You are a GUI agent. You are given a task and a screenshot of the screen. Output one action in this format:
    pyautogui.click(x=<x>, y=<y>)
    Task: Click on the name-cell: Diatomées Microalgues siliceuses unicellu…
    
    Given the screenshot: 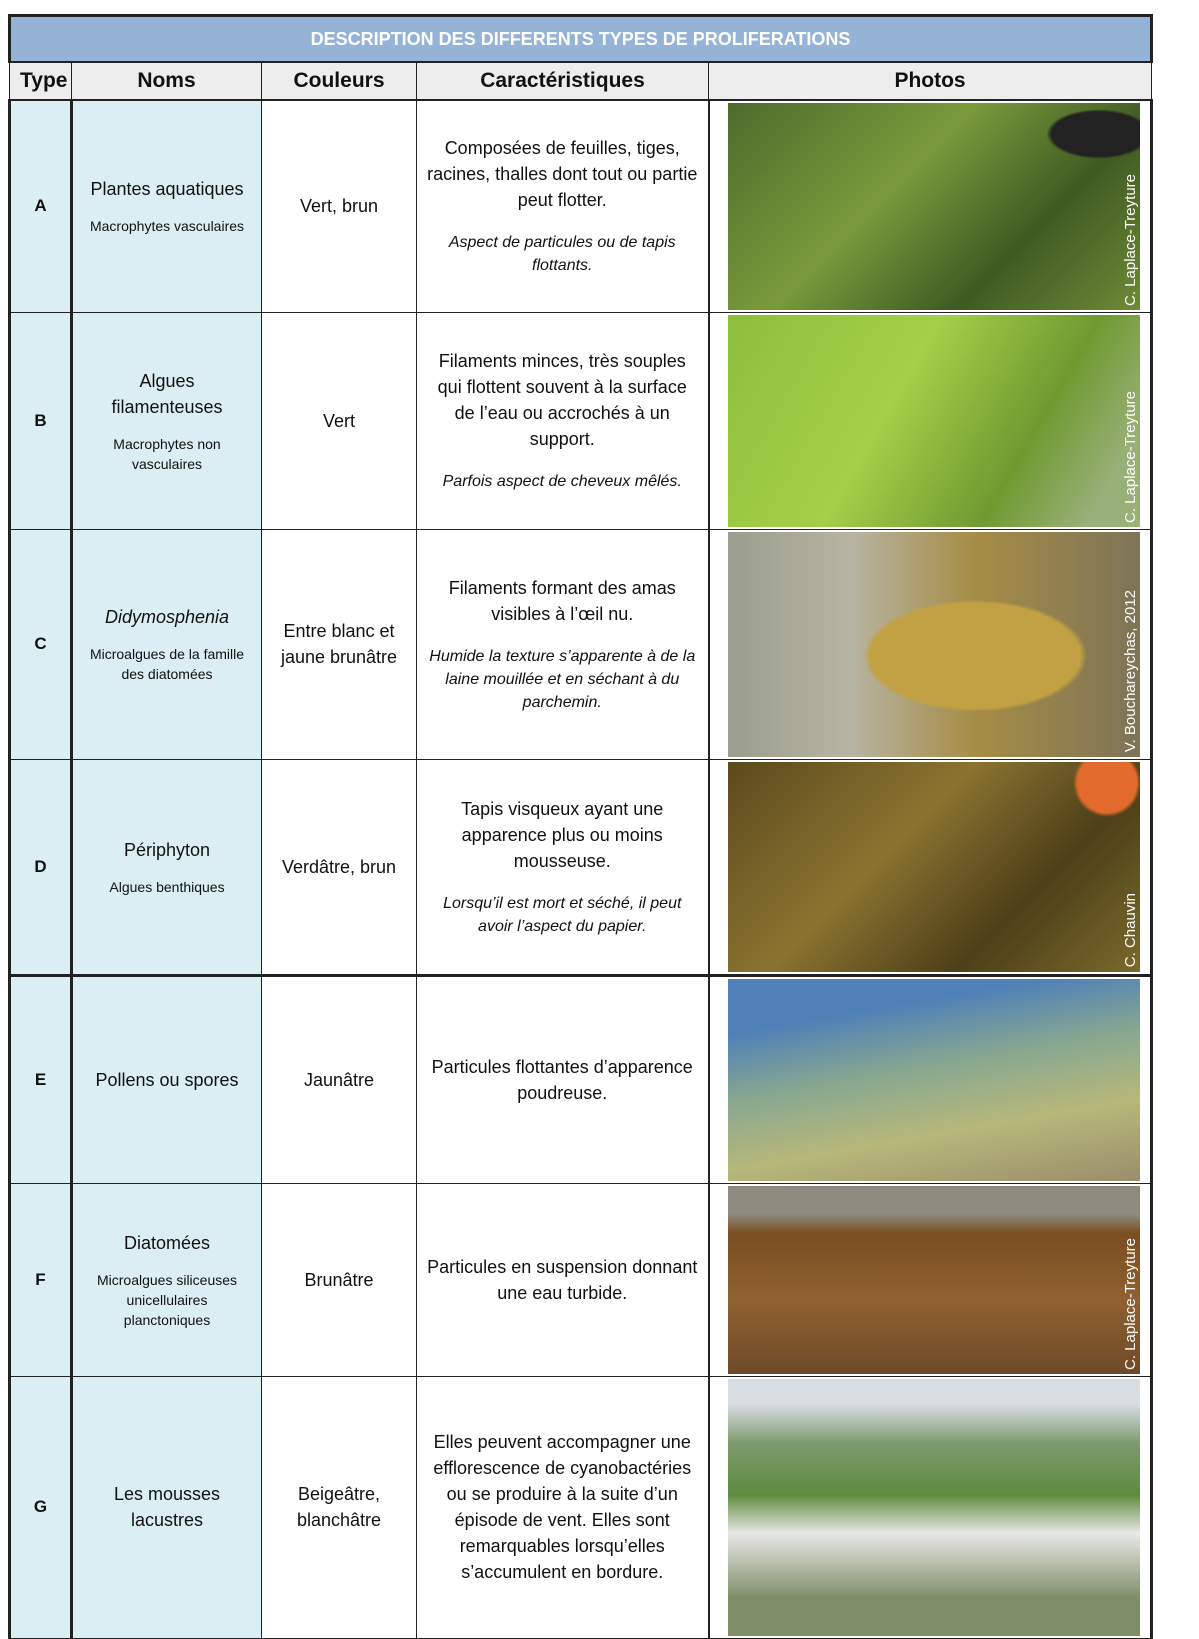 What is the action you would take?
    pyautogui.click(x=166, y=1279)
    